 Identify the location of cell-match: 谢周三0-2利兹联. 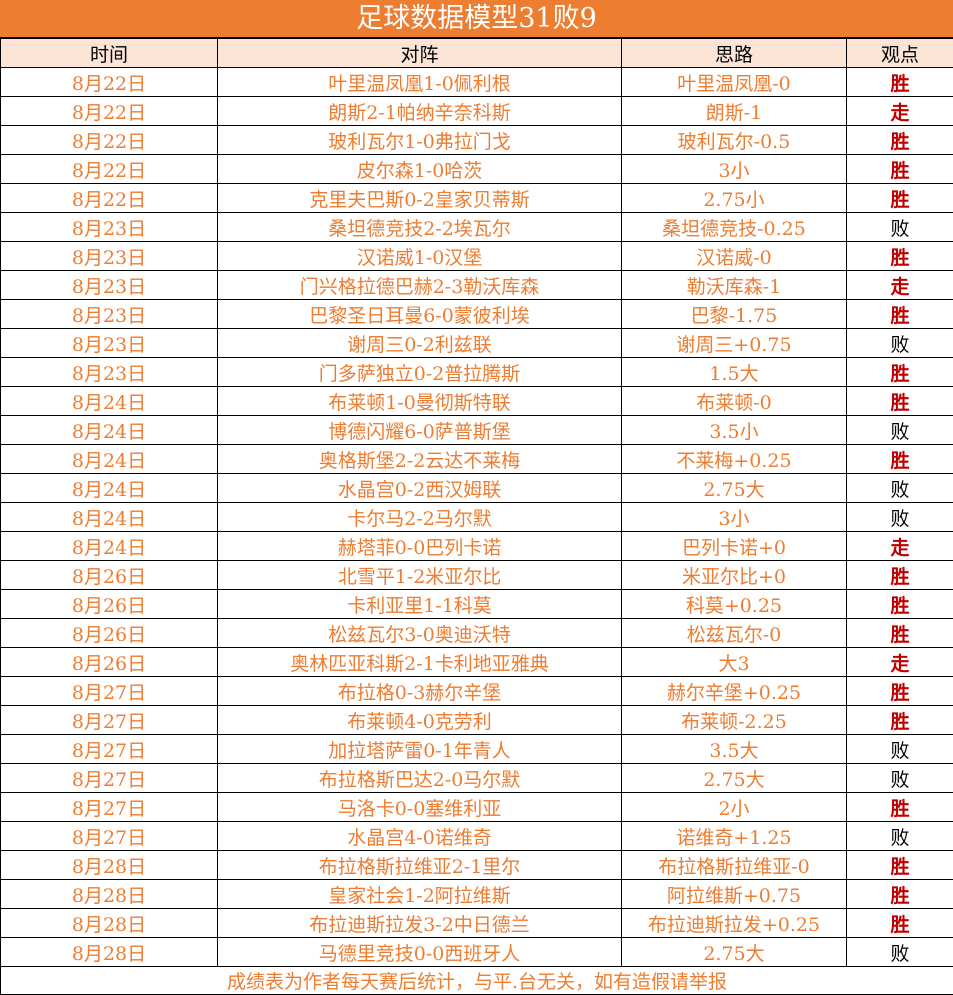
(420, 343).